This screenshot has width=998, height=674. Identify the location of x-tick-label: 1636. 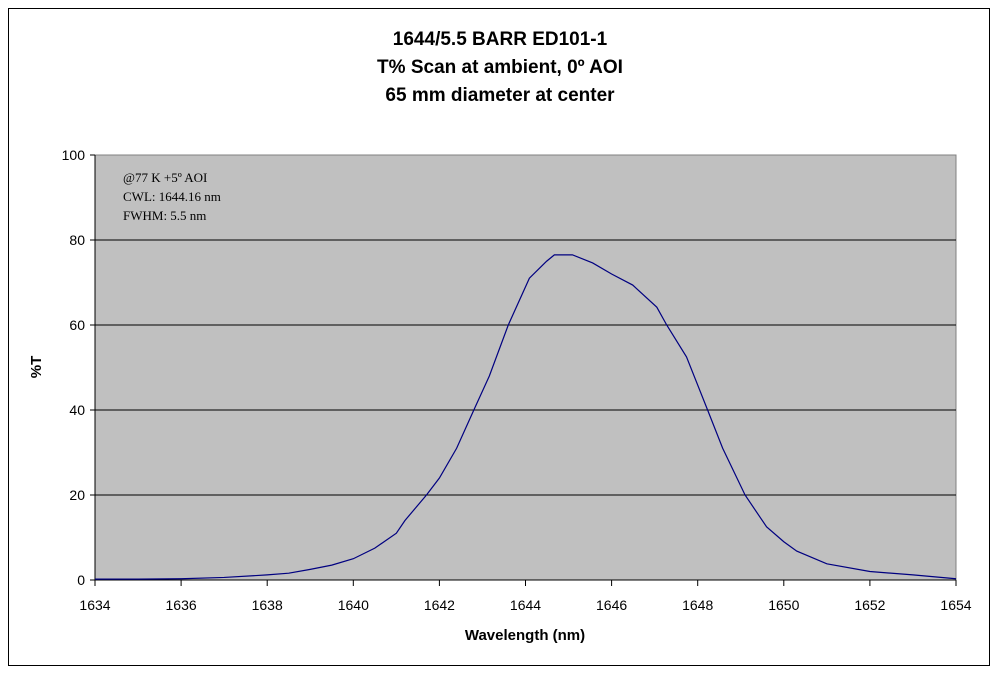
(181, 605).